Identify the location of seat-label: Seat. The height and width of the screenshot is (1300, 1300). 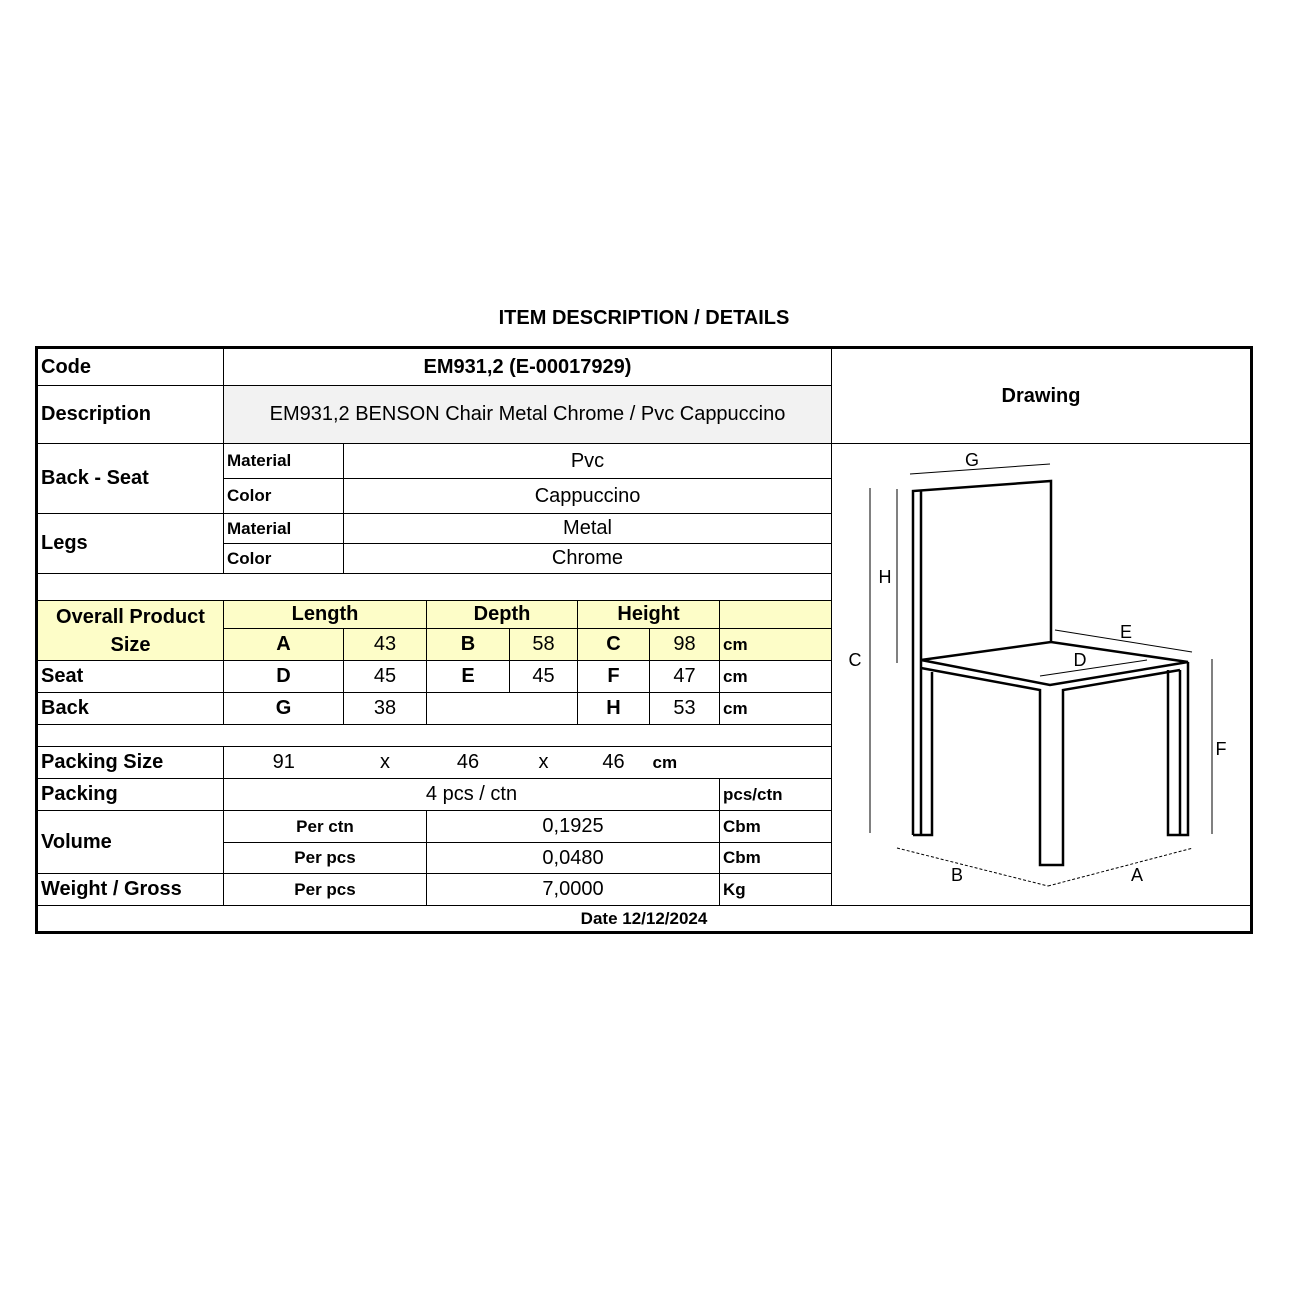
(130, 676).